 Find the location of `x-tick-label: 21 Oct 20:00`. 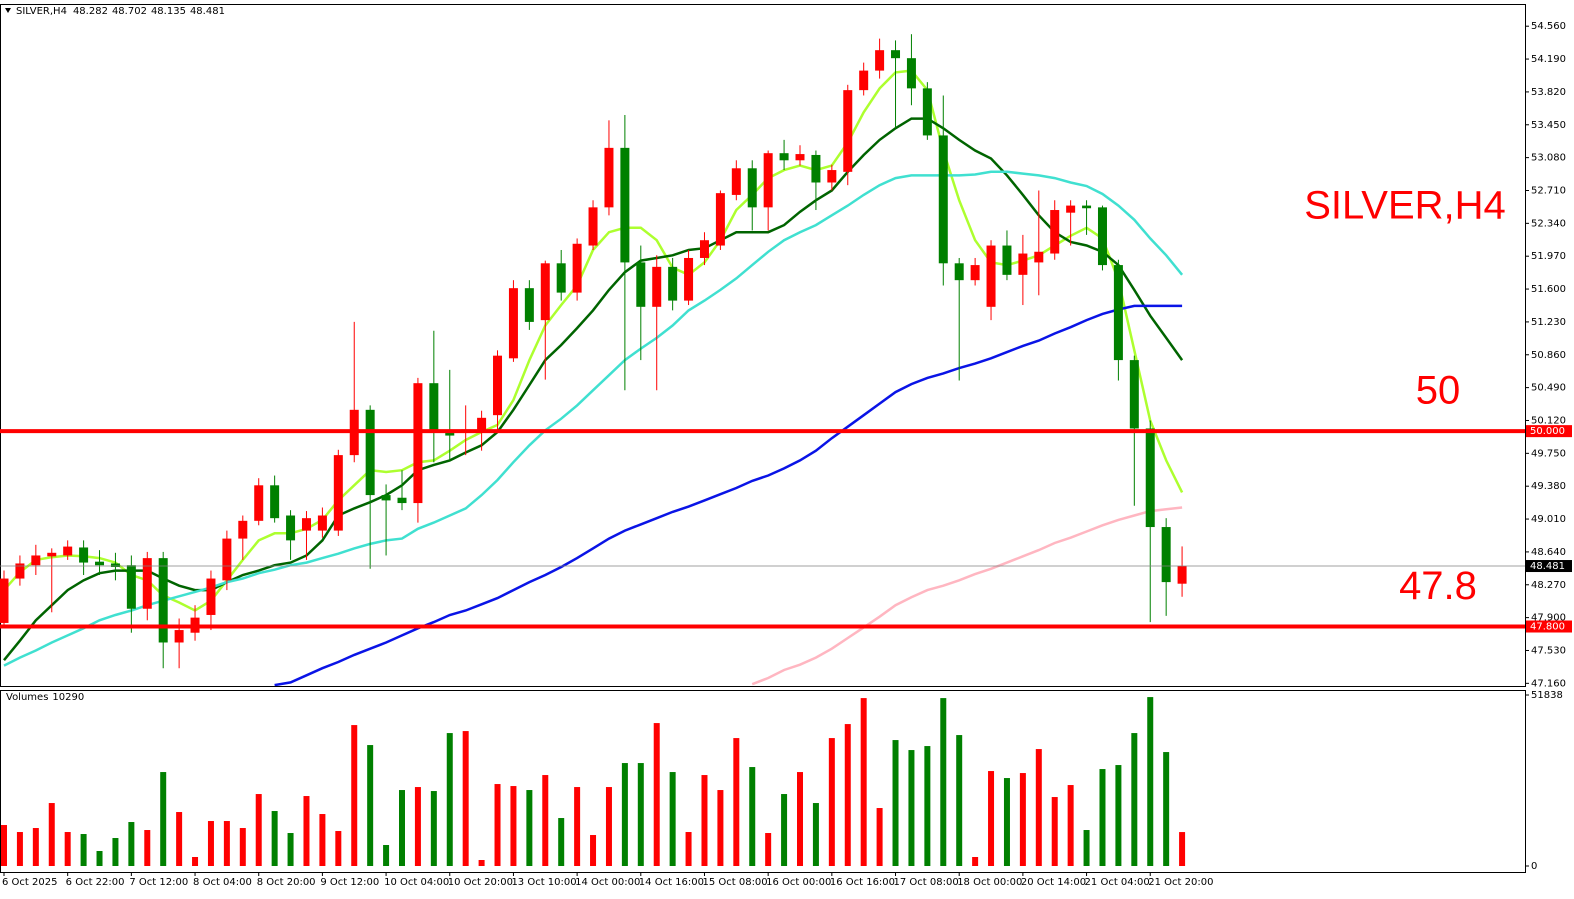

x-tick-label: 21 Oct 20:00 is located at coordinates (1180, 882).